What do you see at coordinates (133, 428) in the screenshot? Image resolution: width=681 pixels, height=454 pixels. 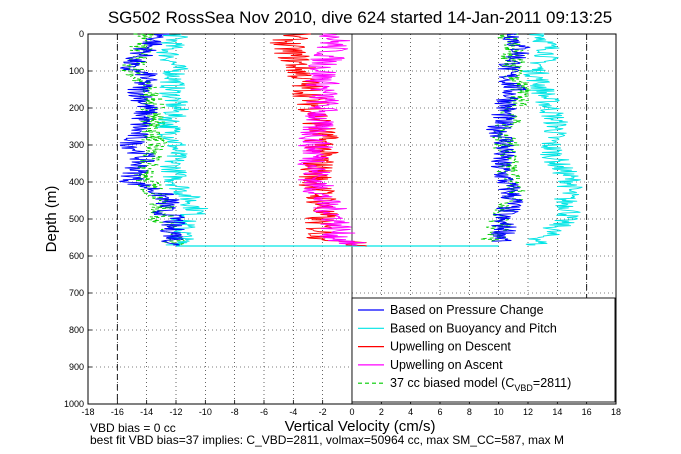 I see `footer-line-1: VBD bias = 0 cc` at bounding box center [133, 428].